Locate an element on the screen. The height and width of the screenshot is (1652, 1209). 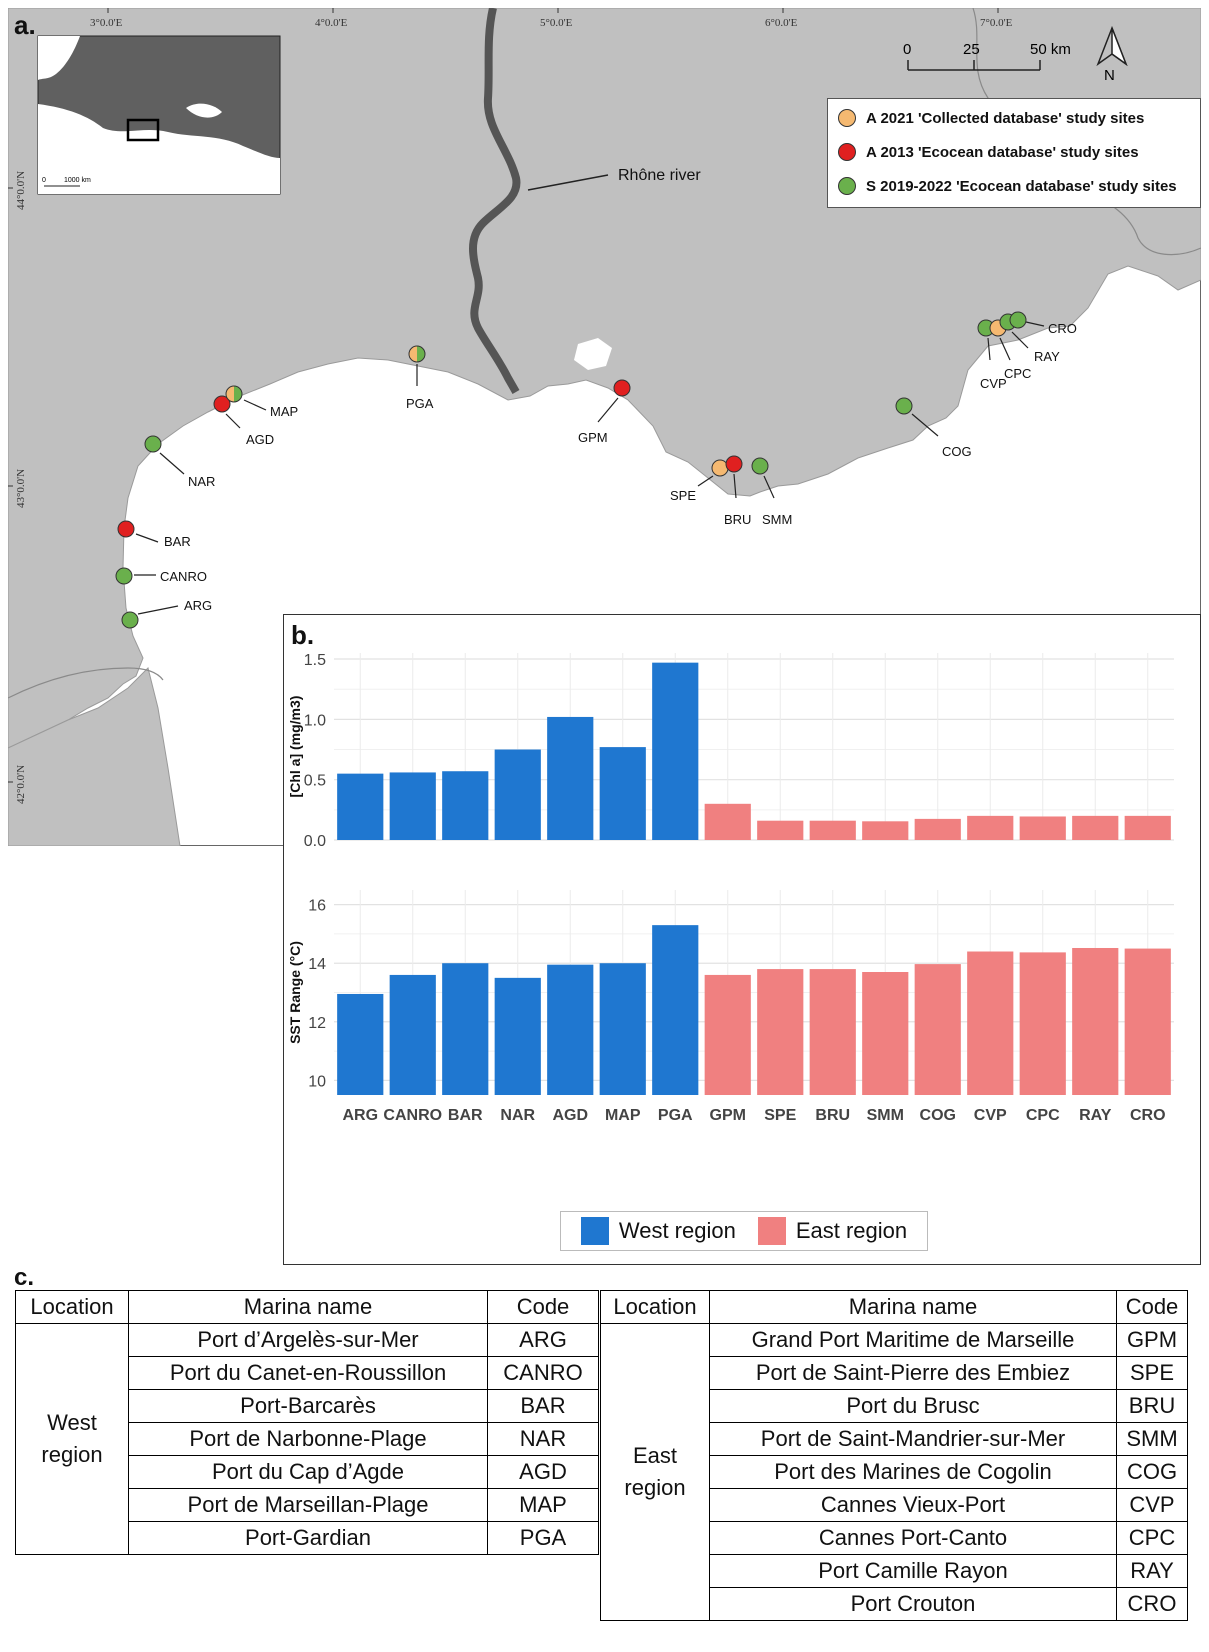
site-marker-arg is located at coordinates (130, 620).